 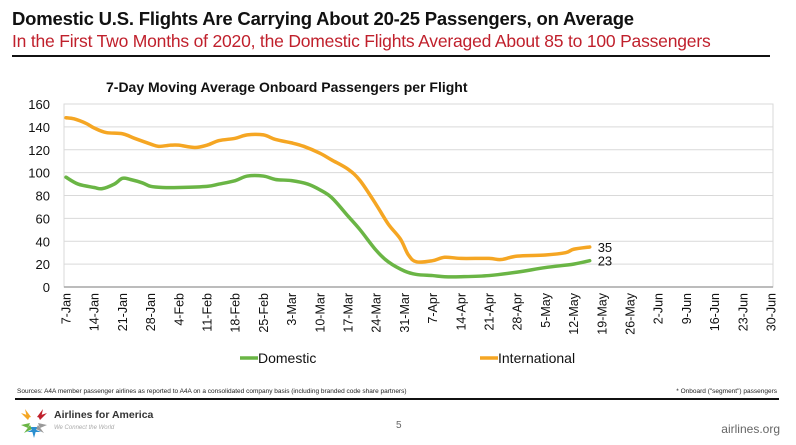 I want to click on legend-label-domestic: Domestic, so click(x=287, y=358).